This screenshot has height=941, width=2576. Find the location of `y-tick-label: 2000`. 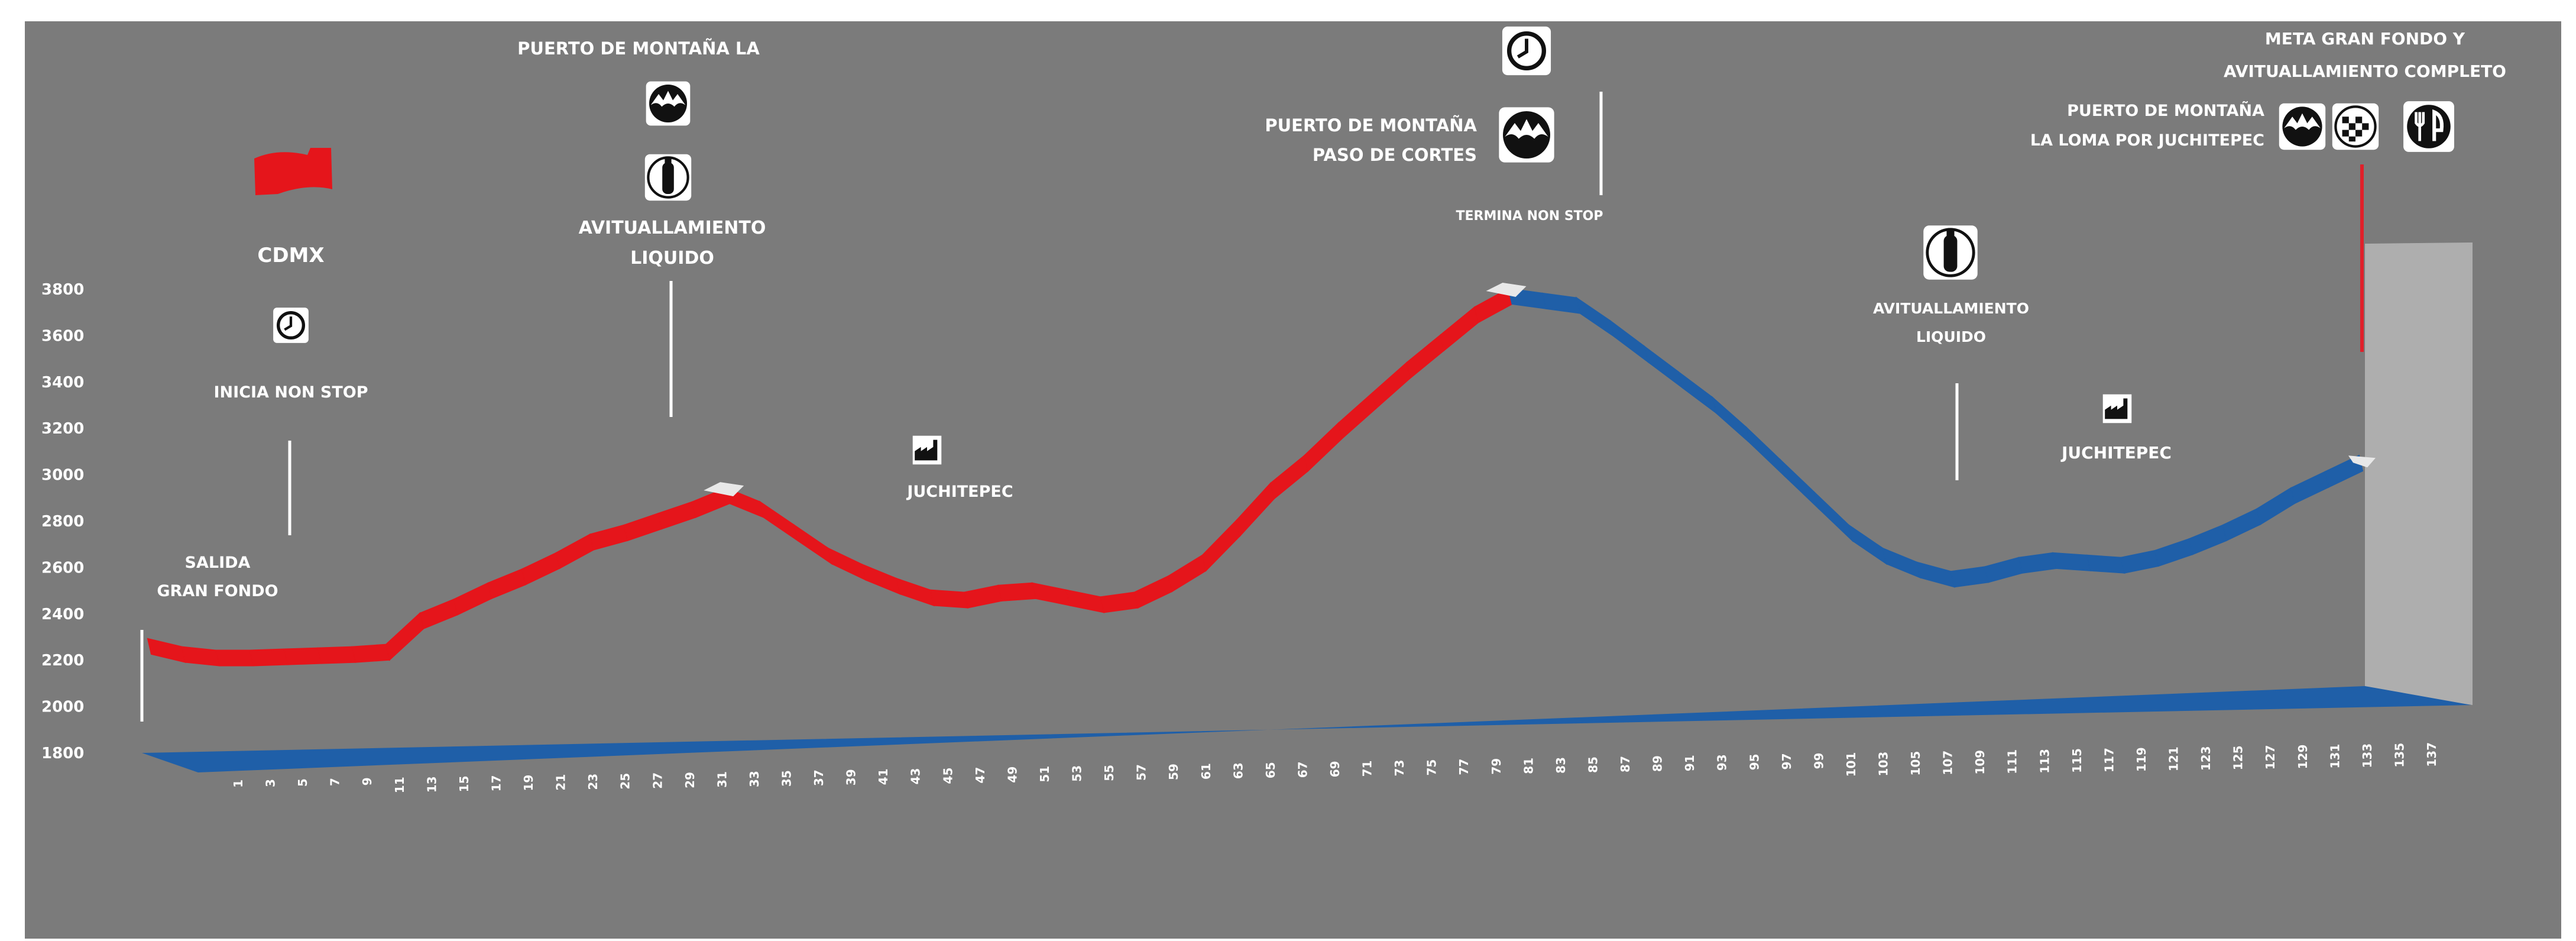

y-tick-label: 2000 is located at coordinates (62, 707).